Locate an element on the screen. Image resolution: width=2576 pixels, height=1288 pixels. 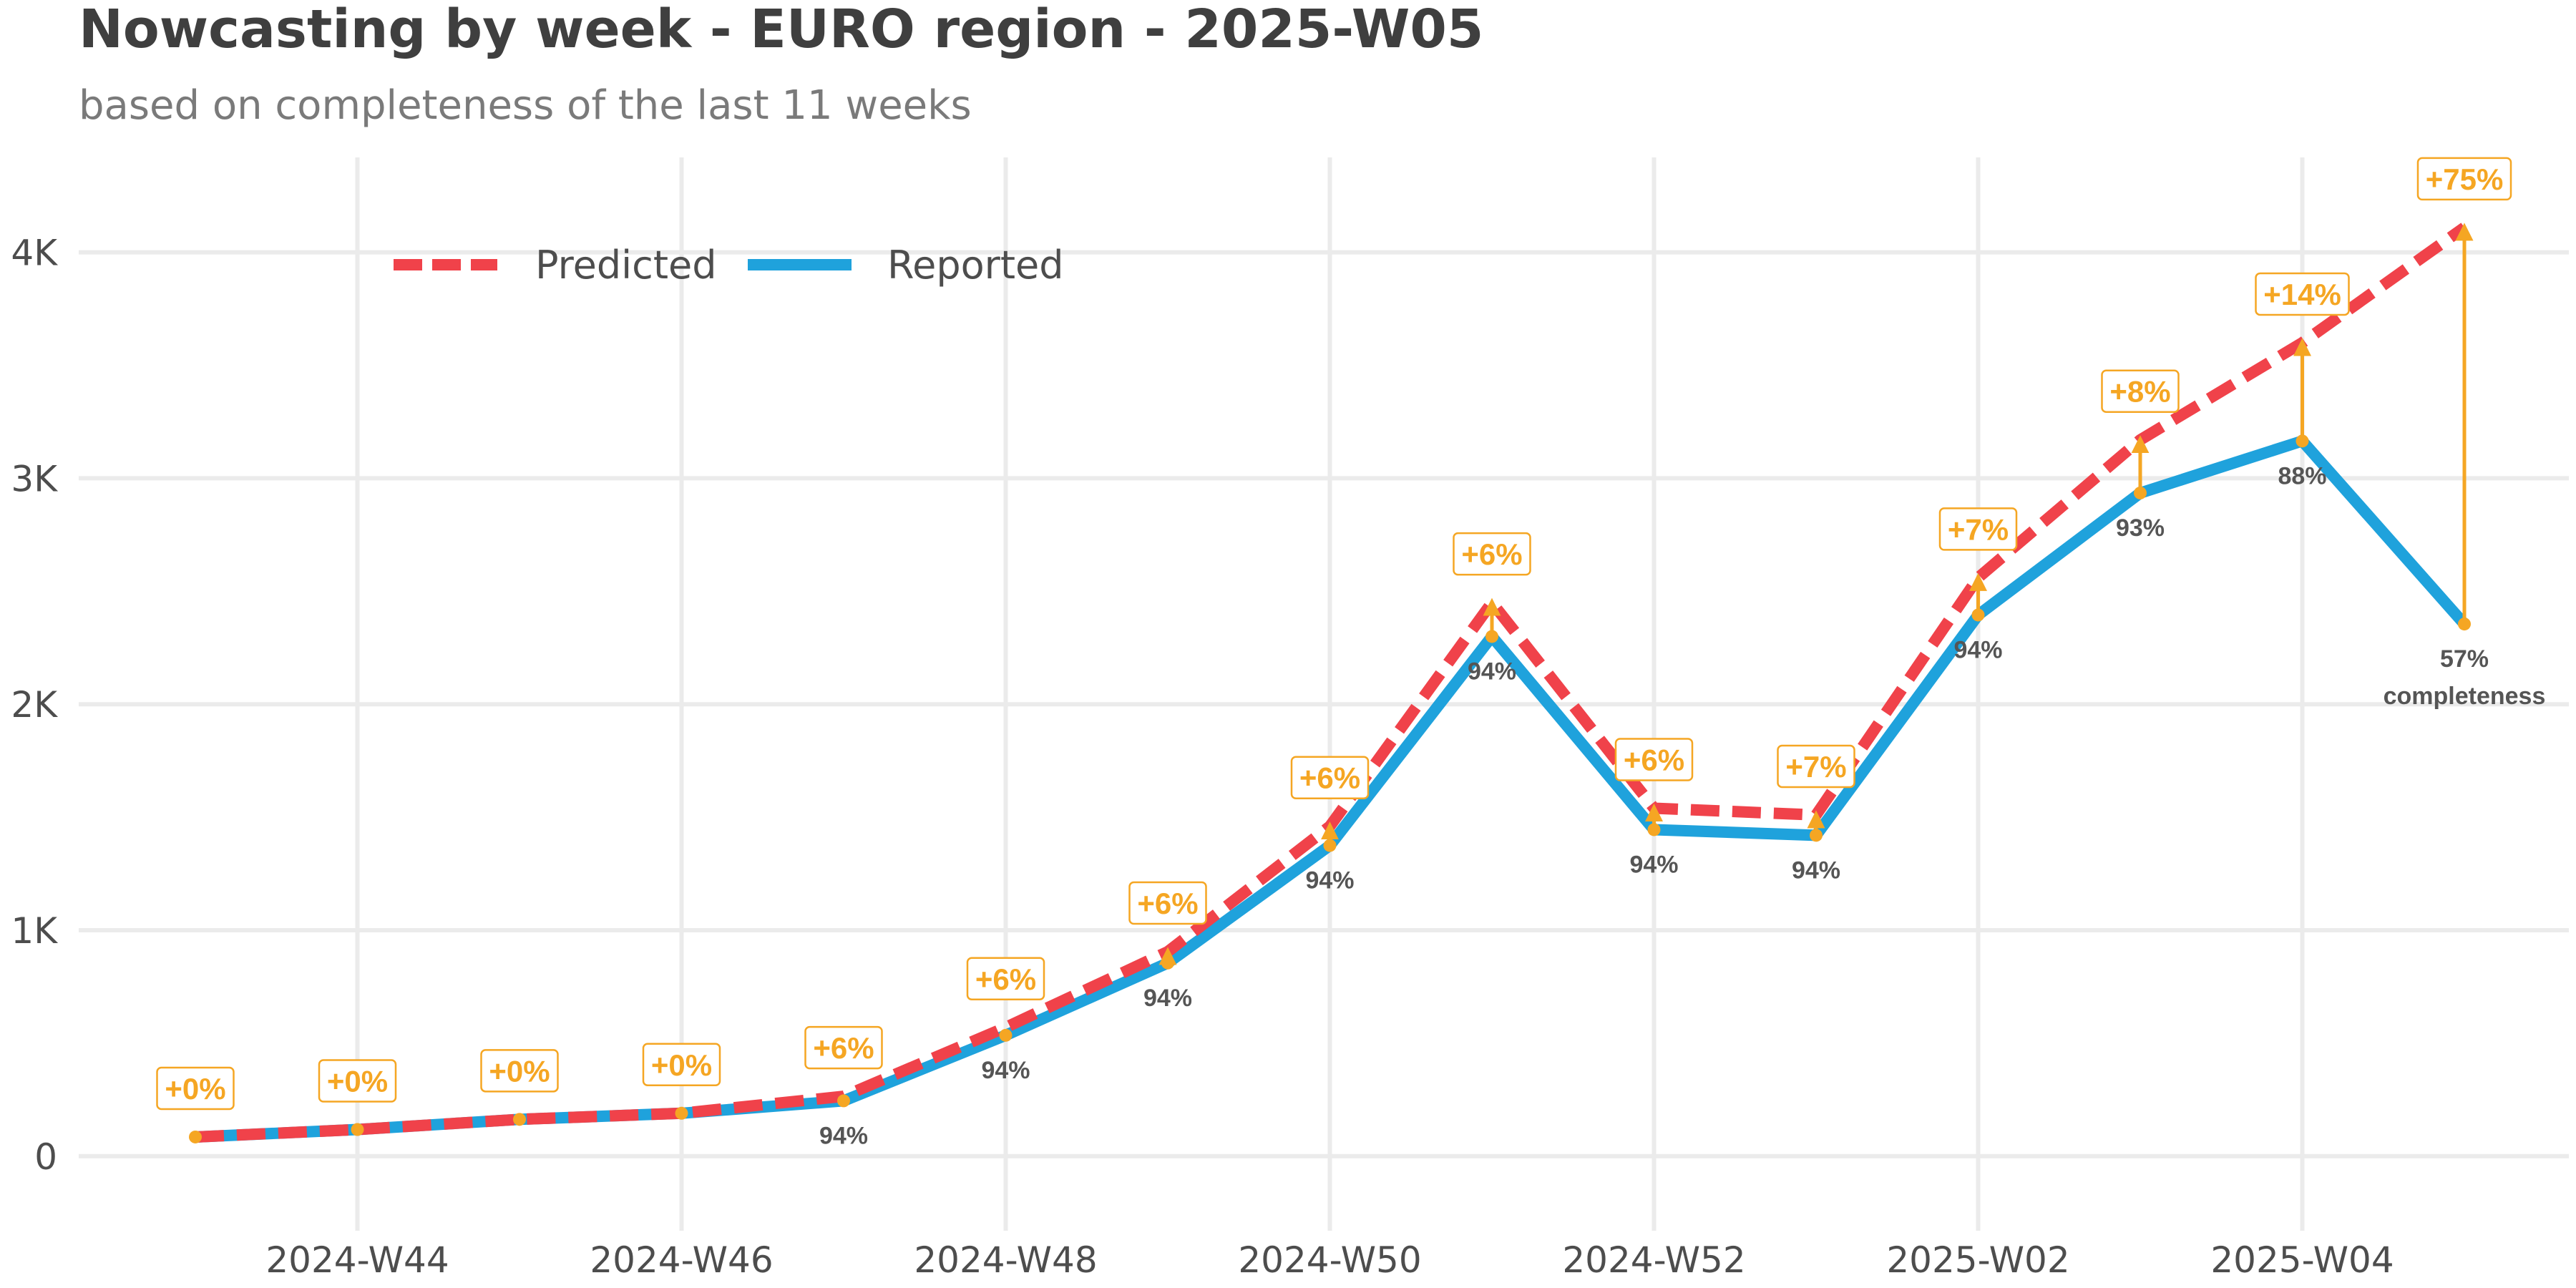
legend: Predicted Reported is located at coordinates (729, 265).